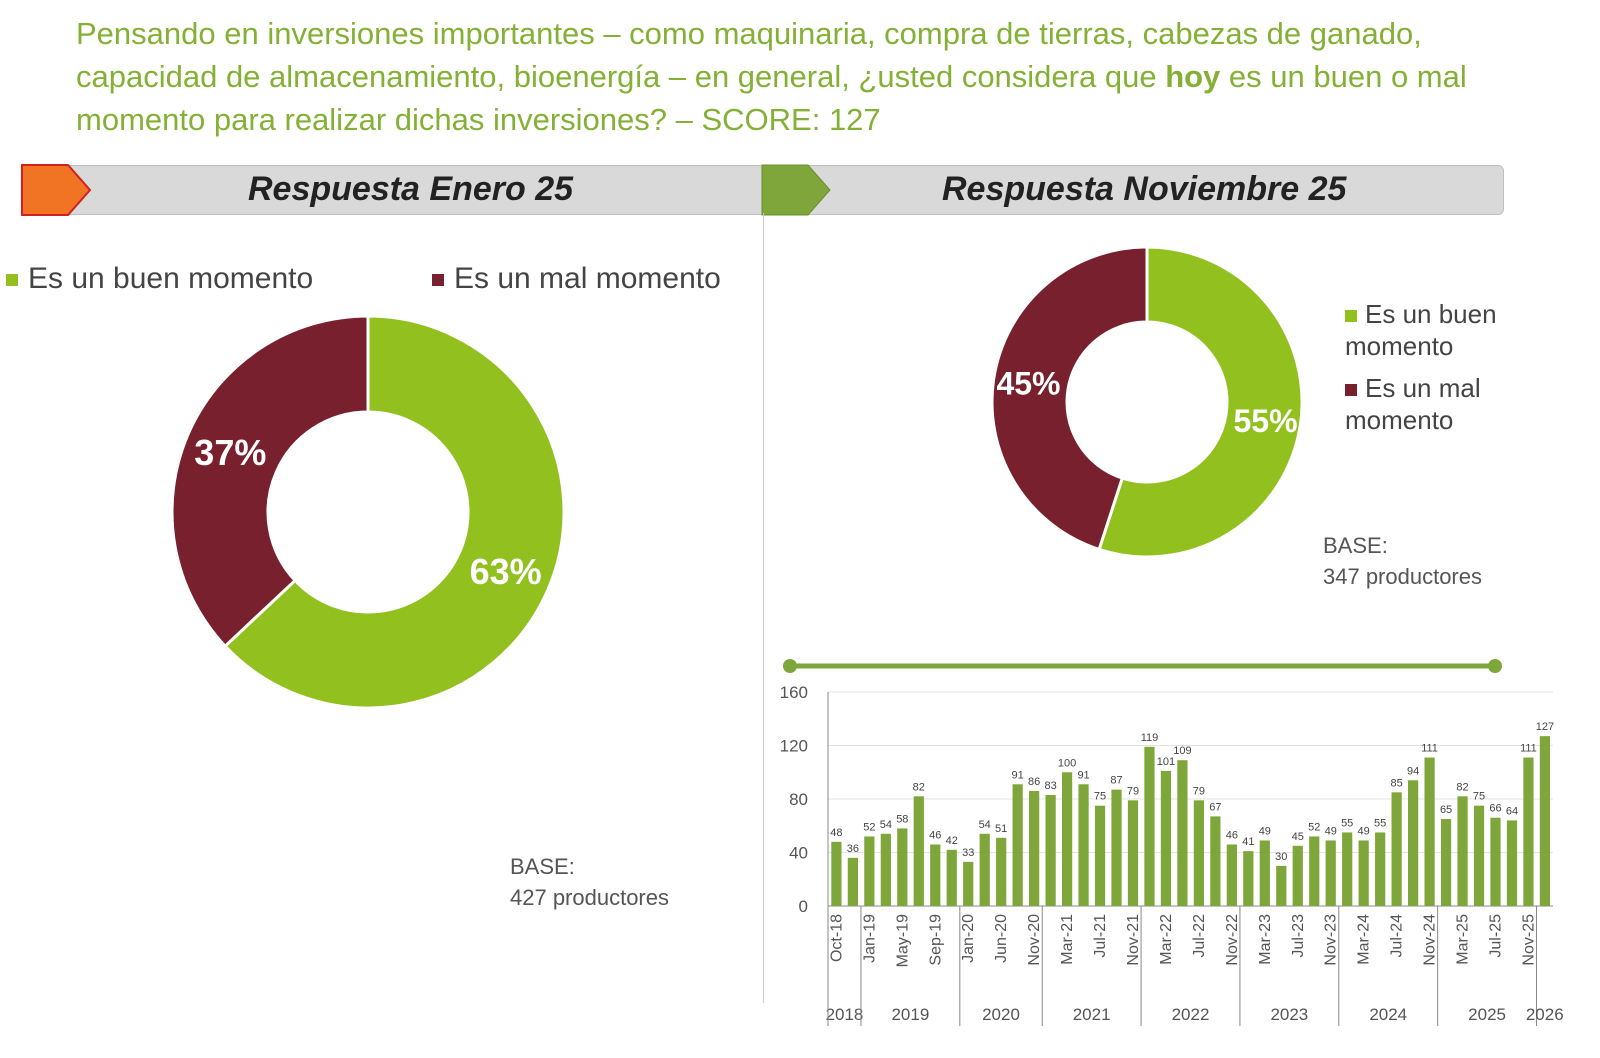  Describe the element at coordinates (1495, 809) in the screenshot. I see `bar-value-label: 66` at that location.